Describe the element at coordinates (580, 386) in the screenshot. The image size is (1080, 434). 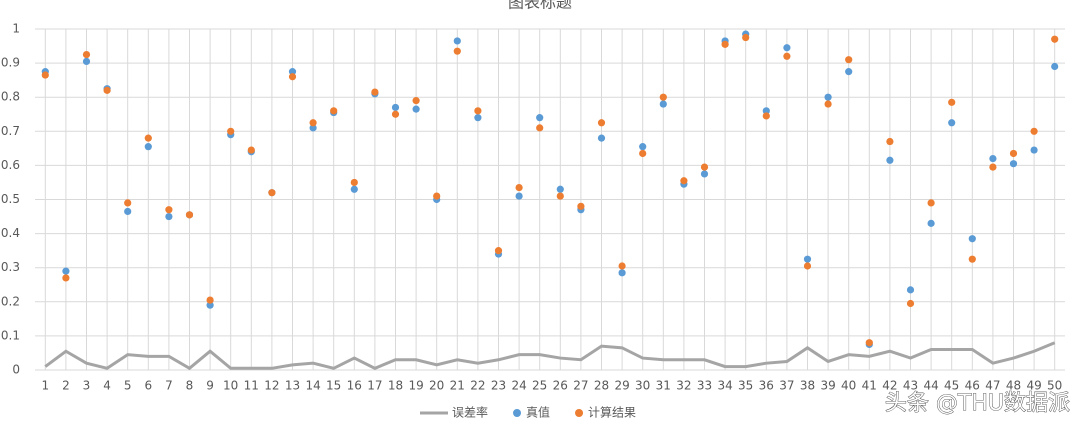
I see `x-tick-label: 27` at that location.